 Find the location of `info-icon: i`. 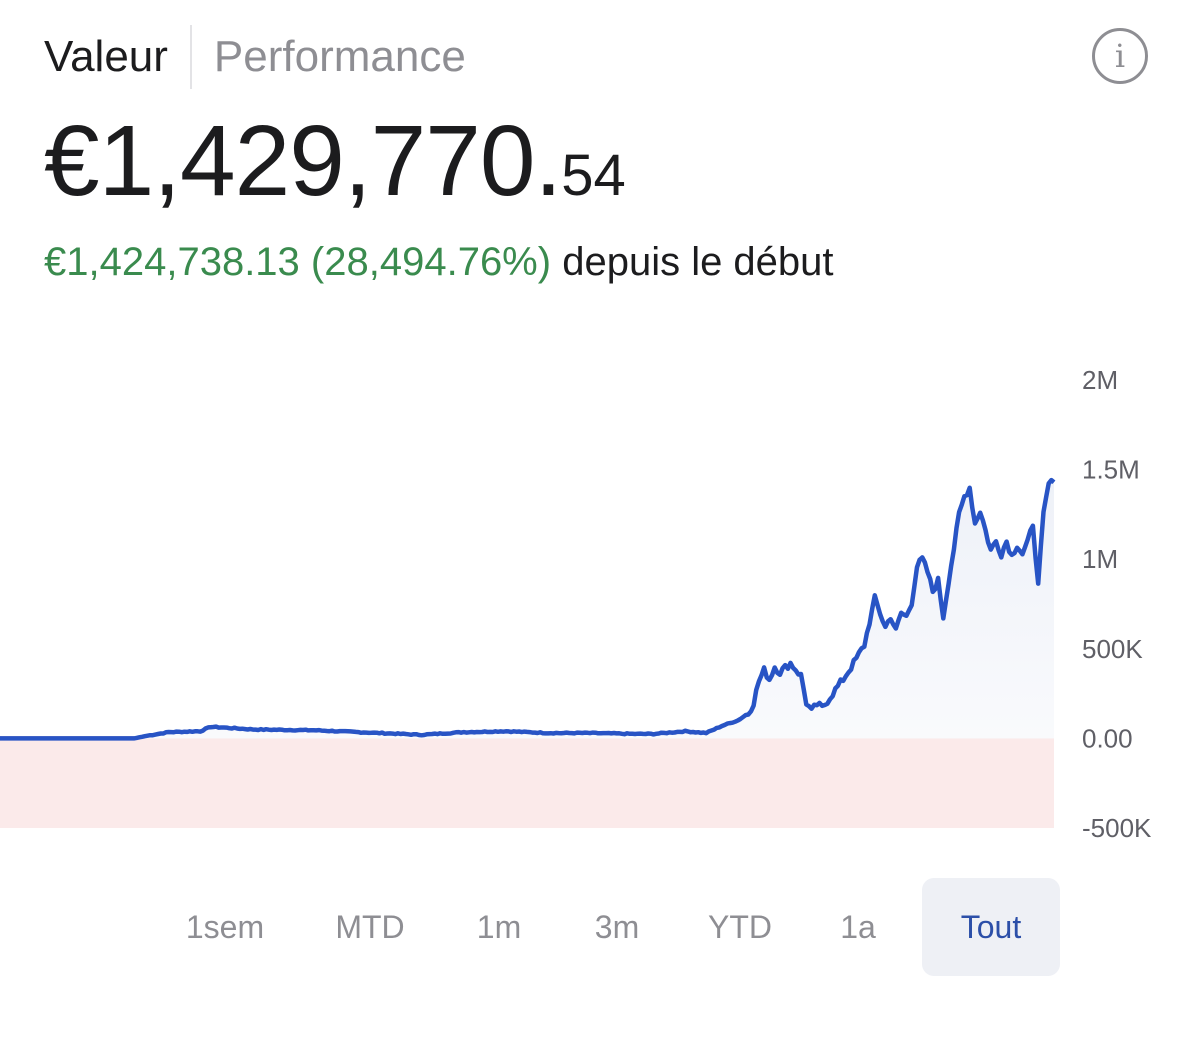

info-icon: i is located at coordinates (1120, 56).